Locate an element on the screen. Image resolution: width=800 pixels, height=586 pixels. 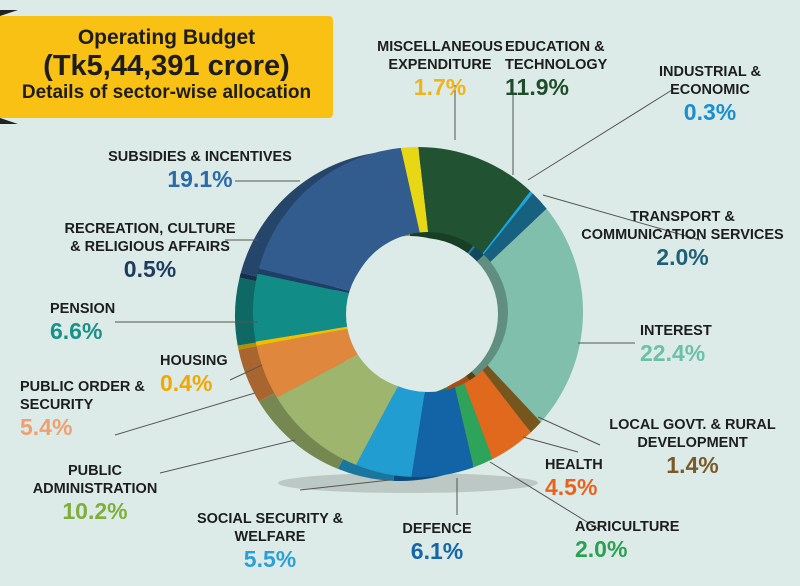
title-line3: Details of sector-wise allocation is located at coordinates (166, 92).